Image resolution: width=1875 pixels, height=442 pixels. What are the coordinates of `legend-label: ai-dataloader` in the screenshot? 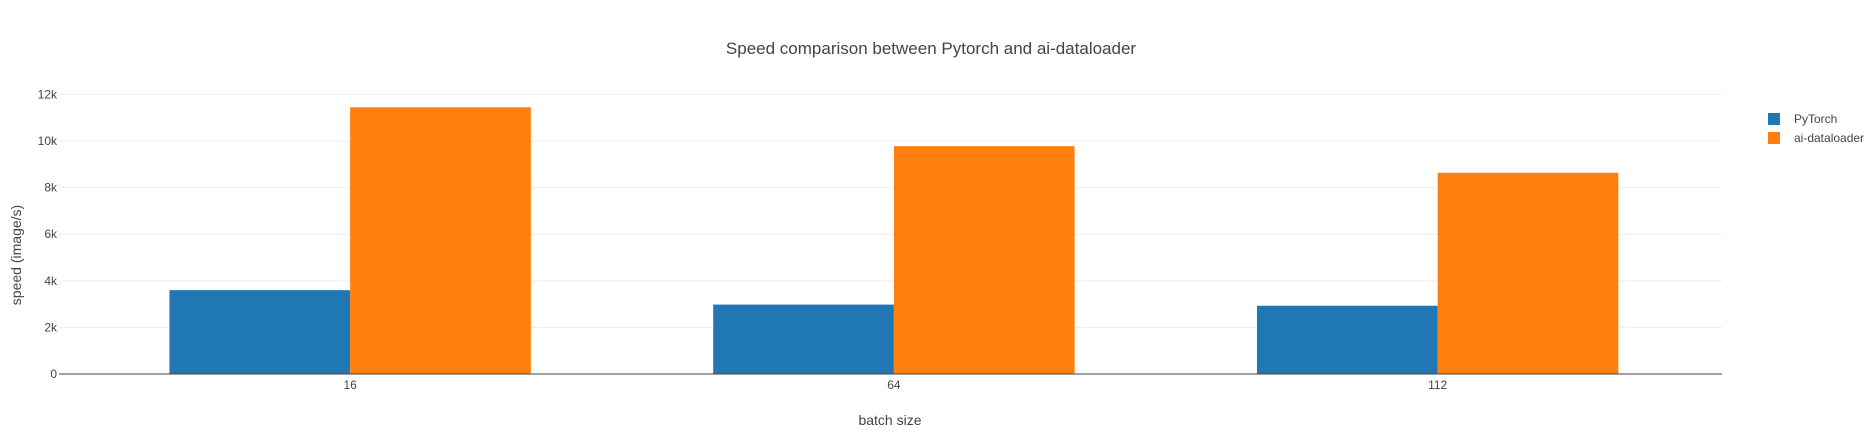 It's located at (1829, 138).